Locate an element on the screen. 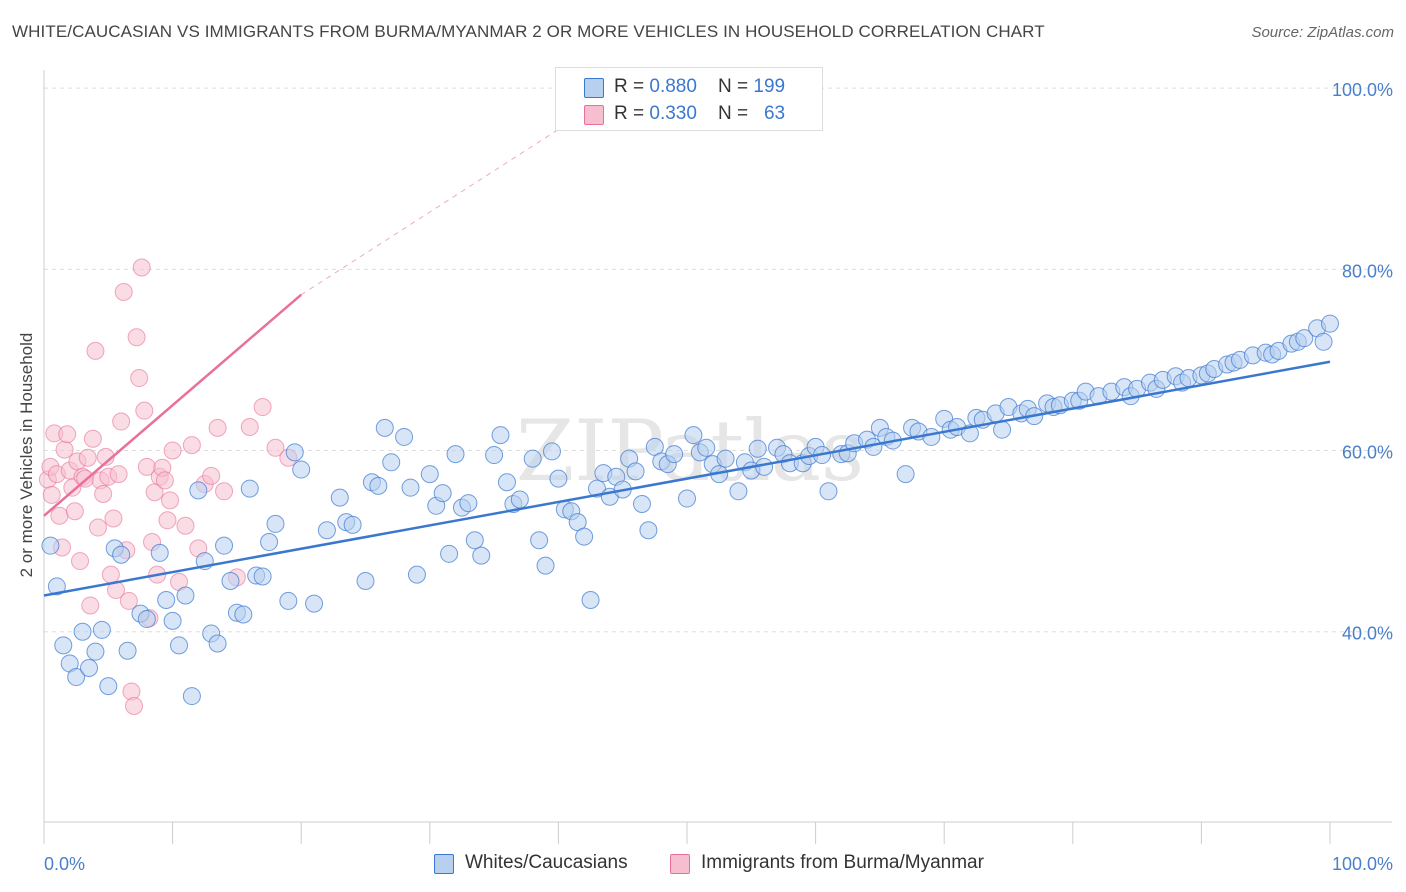 Image resolution: width=1406 pixels, height=892 pixels. burma-trend-line is located at coordinates (173, 405).